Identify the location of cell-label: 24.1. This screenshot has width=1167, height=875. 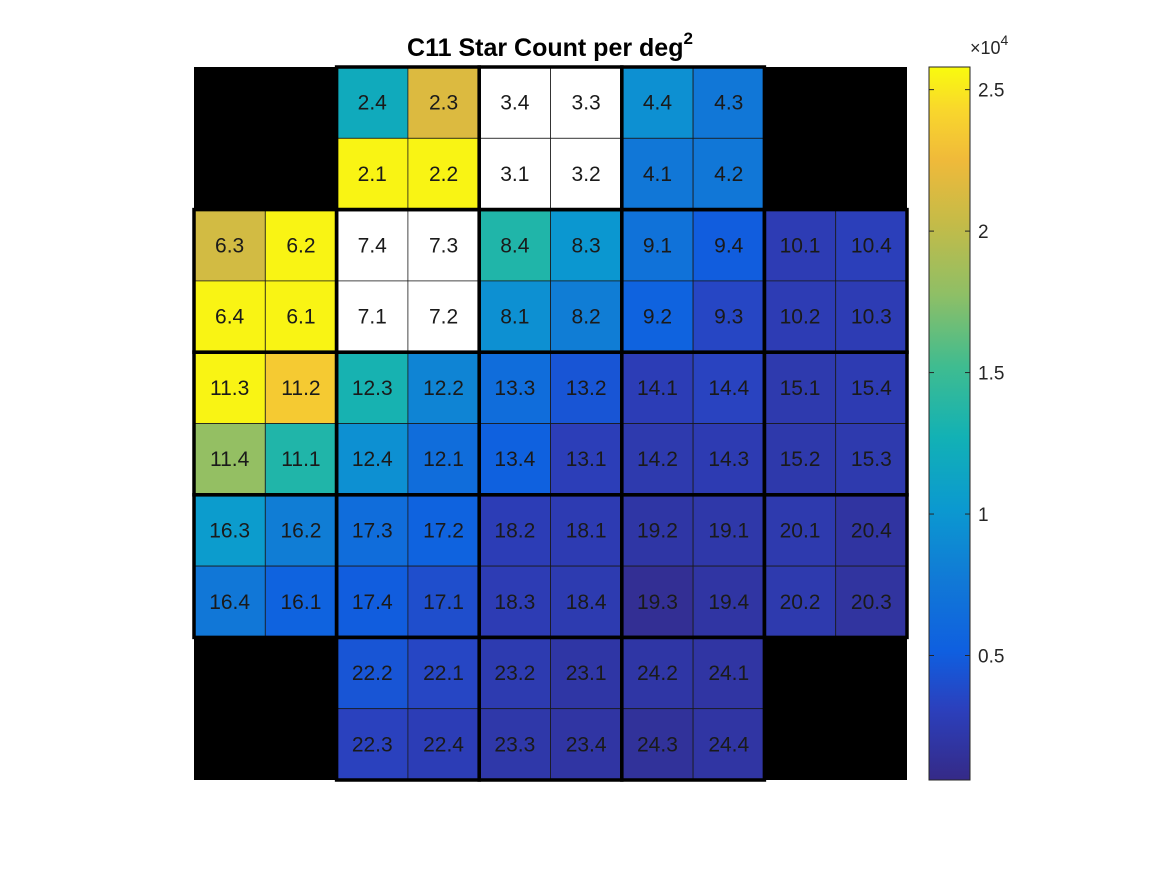
(728, 673).